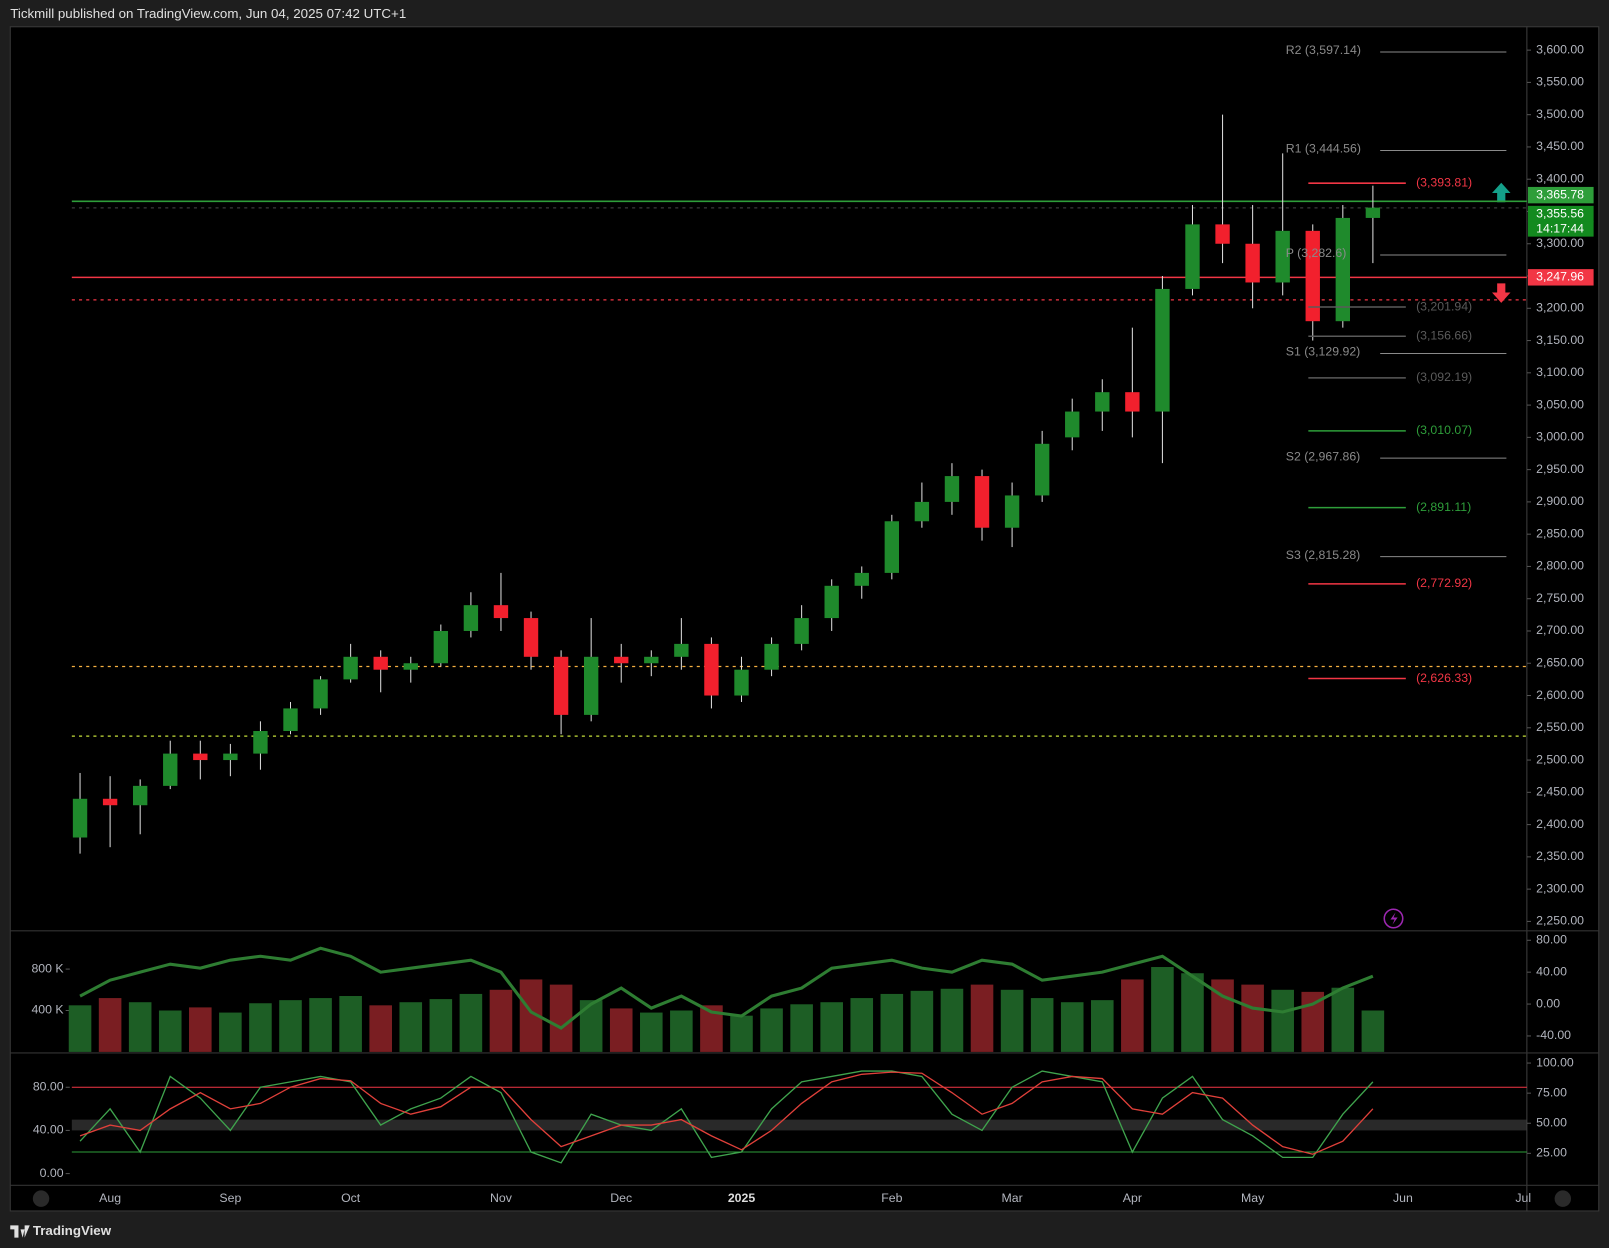 The height and width of the screenshot is (1248, 1609). Describe the element at coordinates (1551, 1122) in the screenshot. I see `y2-tick-label: 50.00` at that location.